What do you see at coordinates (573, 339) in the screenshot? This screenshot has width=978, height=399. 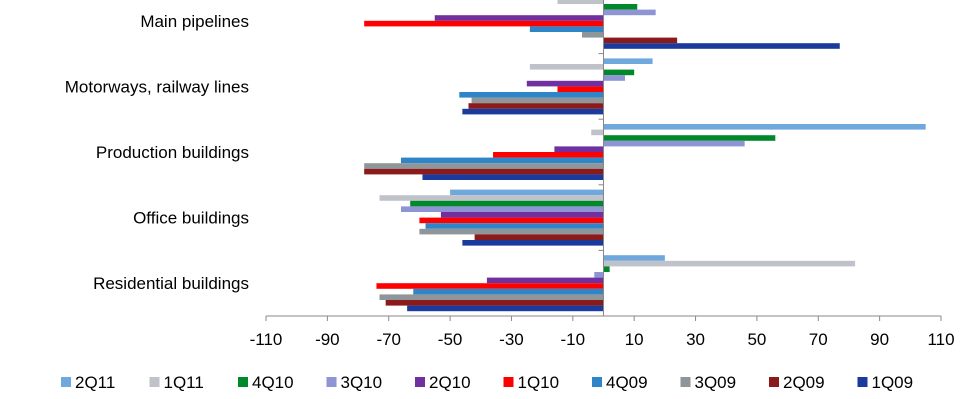 I see `x-tick-label: -10` at bounding box center [573, 339].